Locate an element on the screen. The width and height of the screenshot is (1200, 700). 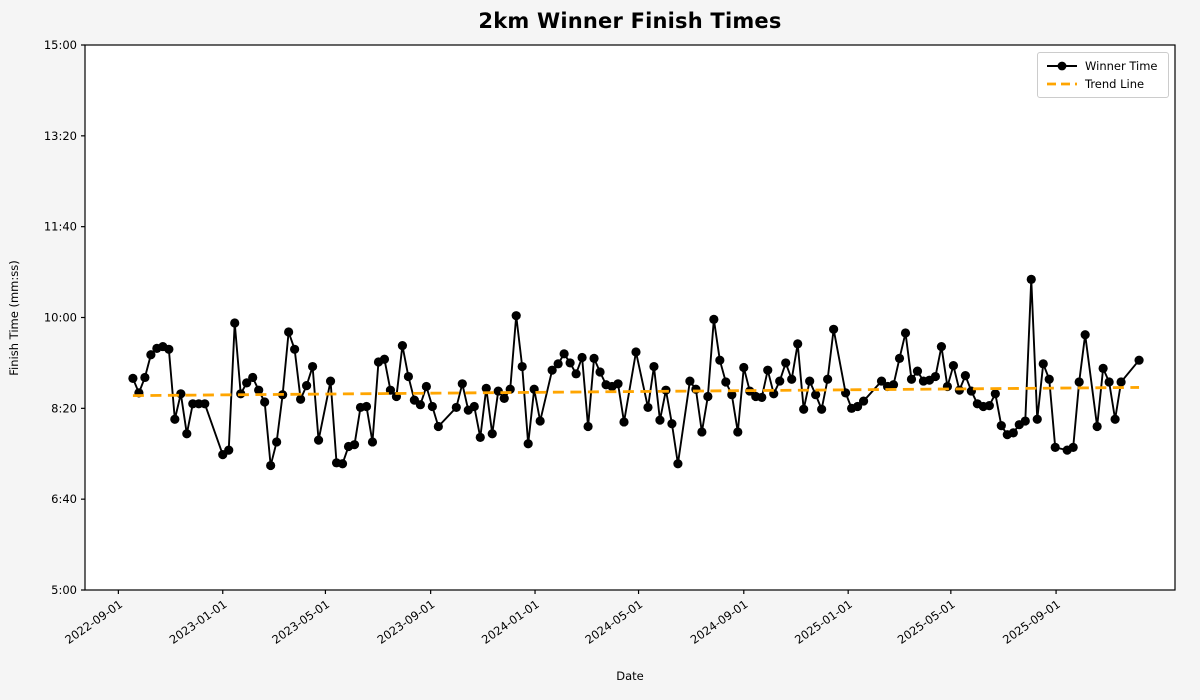
y-axis-label: Finish Time (mm:ss) is located at coordinates (14, 318).